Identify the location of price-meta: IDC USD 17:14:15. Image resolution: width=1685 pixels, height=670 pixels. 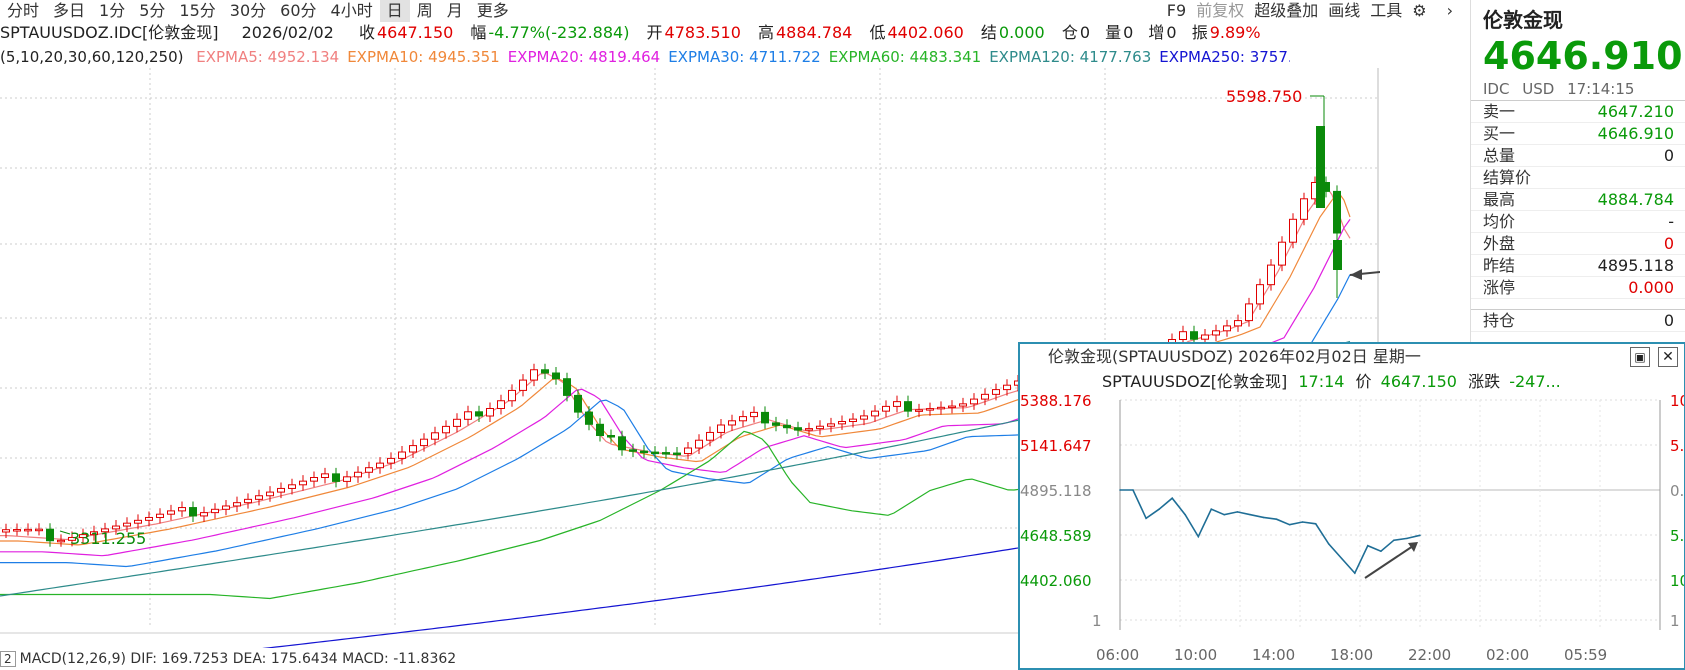
(1559, 89).